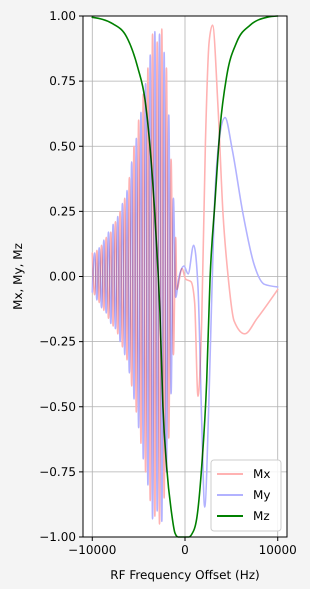 The height and width of the screenshot is (589, 310). What do you see at coordinates (62, 211) in the screenshot?
I see `y-tick-label: 0.25` at bounding box center [62, 211].